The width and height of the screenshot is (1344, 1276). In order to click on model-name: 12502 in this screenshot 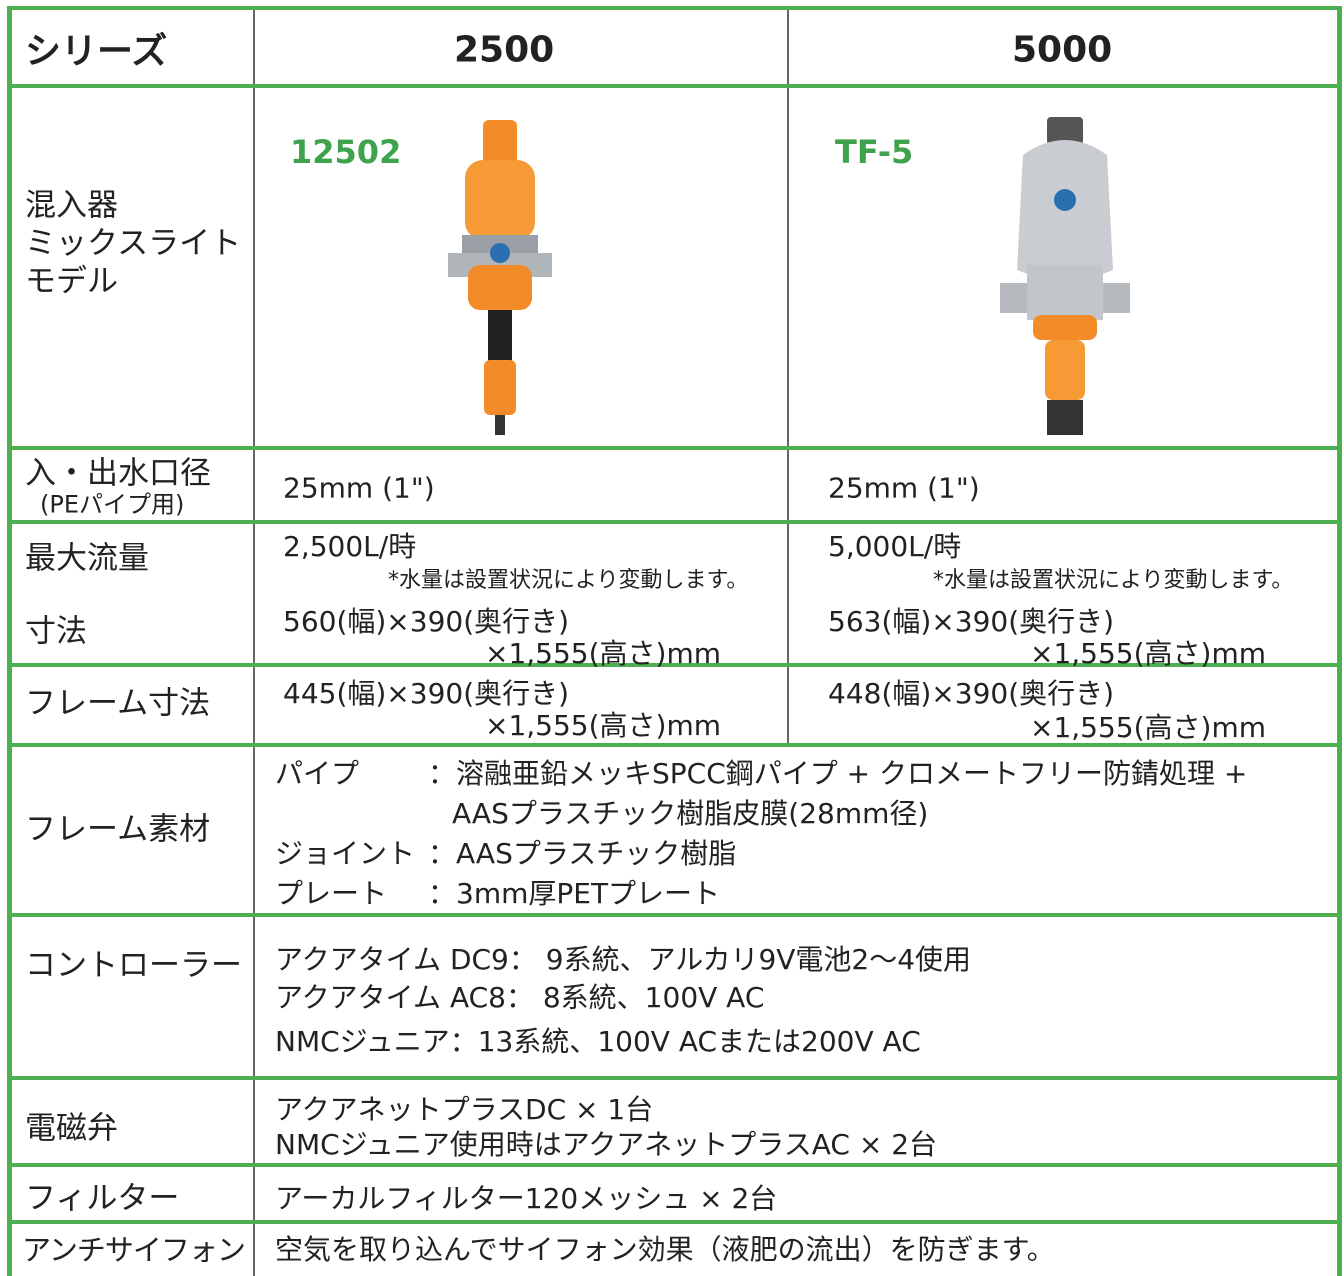, I will do `click(346, 152)`.